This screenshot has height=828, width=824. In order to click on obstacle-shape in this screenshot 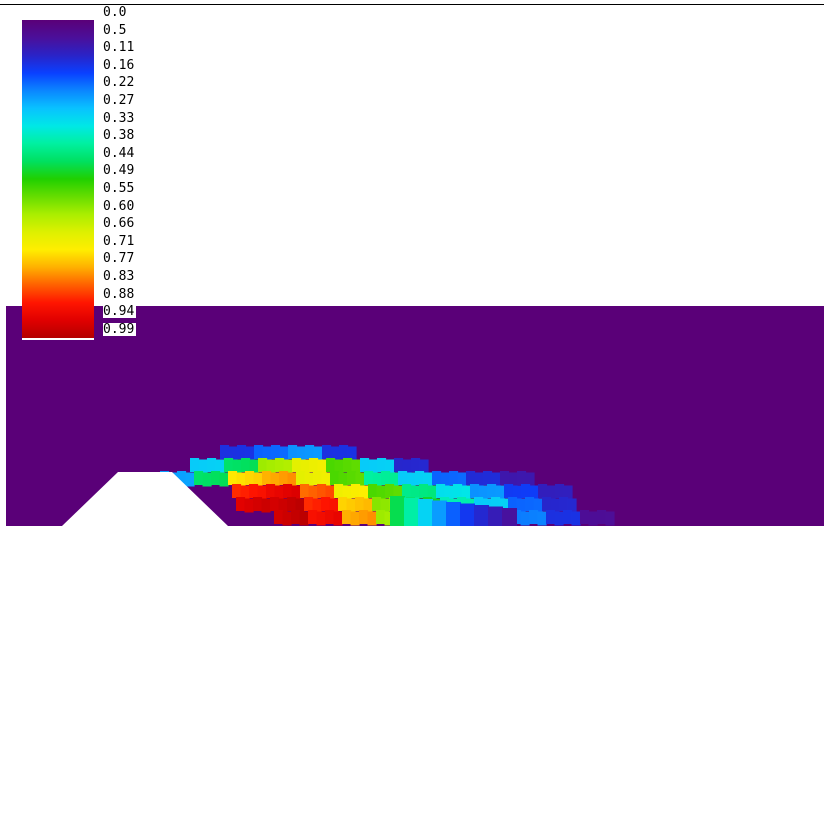, I will do `click(145, 499)`.